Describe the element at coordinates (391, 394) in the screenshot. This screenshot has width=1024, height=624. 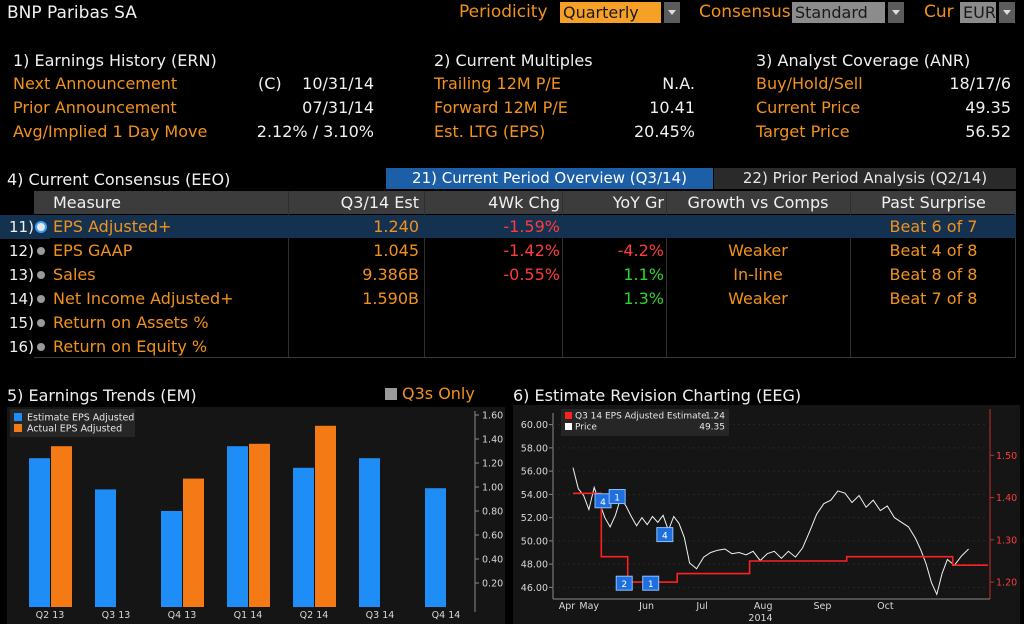
I see `q3s-only-checkbox` at that location.